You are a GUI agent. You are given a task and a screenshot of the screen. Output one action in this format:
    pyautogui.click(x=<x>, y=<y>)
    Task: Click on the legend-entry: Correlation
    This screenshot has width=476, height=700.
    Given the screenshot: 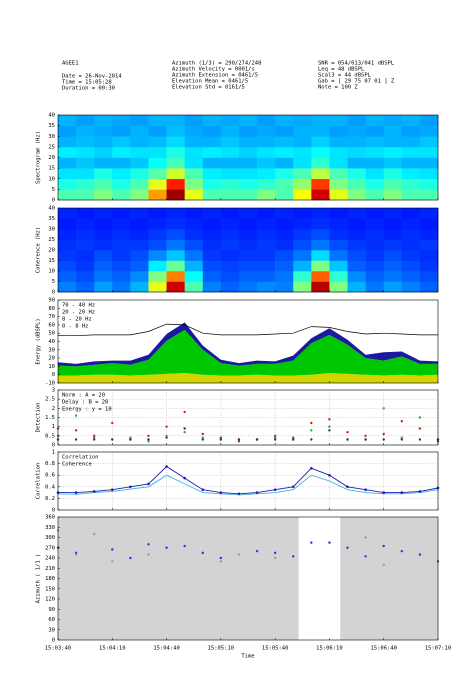 What is the action you would take?
    pyautogui.click(x=80, y=458)
    